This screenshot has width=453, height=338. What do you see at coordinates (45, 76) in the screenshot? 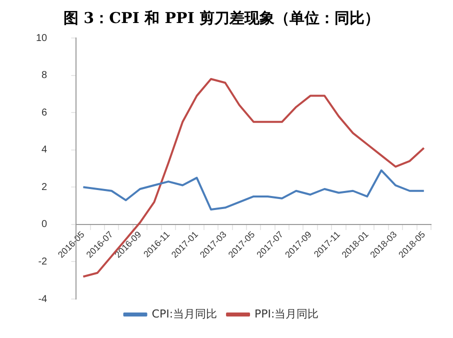
I see `y-tick-label: 8` at bounding box center [45, 76].